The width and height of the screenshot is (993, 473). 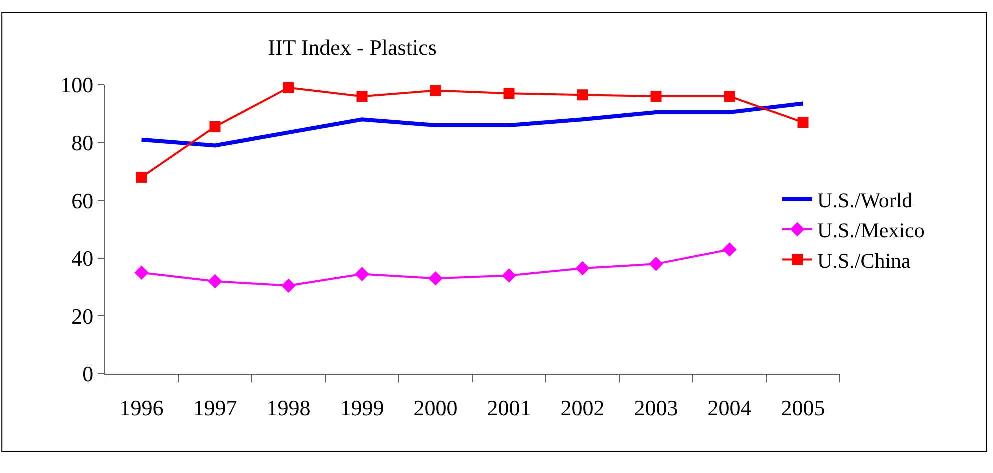 I want to click on legend-label: U.S./China, so click(x=865, y=260).